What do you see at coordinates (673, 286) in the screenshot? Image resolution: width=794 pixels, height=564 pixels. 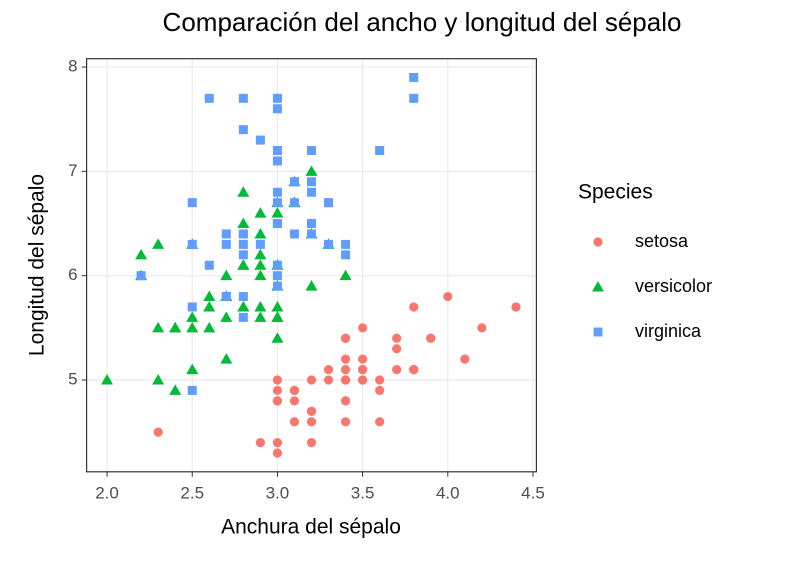 I see `legend-label: versicolor` at bounding box center [673, 286].